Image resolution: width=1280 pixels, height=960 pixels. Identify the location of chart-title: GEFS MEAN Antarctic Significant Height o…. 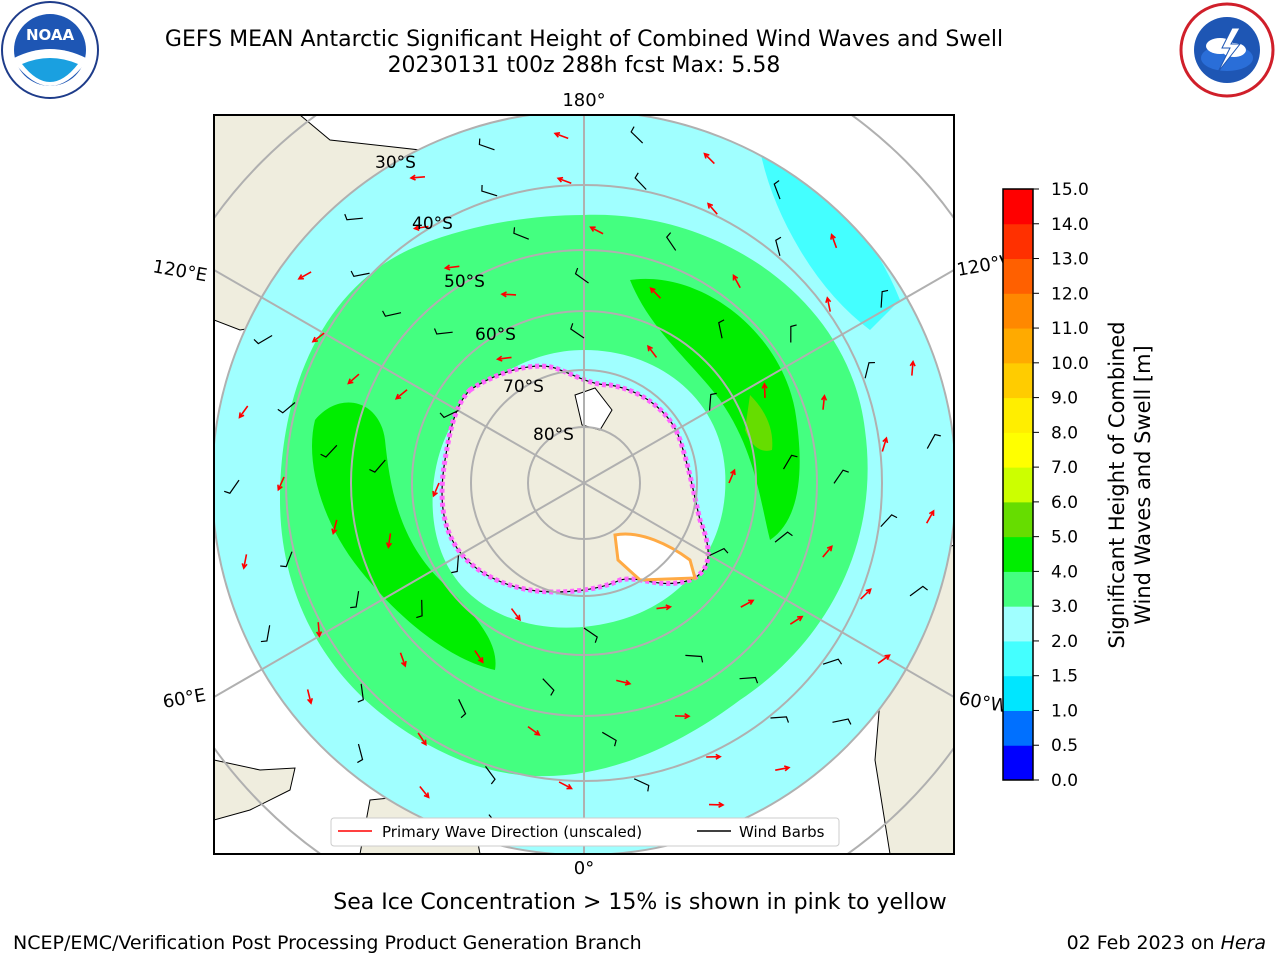
(584, 39).